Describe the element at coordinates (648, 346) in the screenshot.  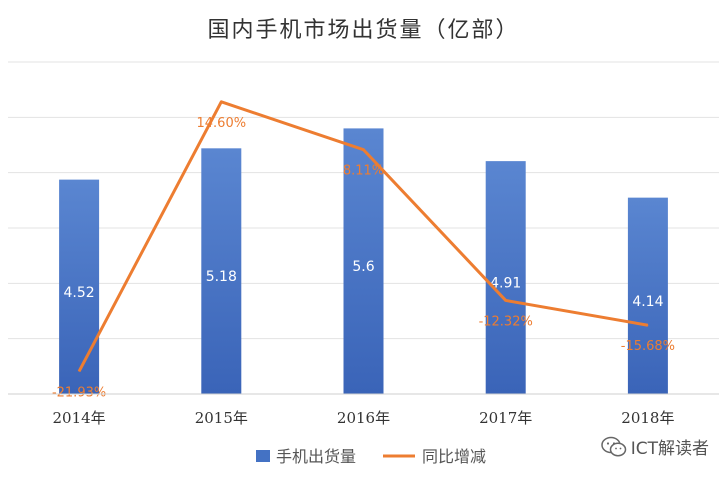
I see `line-data-label: -15.68%` at that location.